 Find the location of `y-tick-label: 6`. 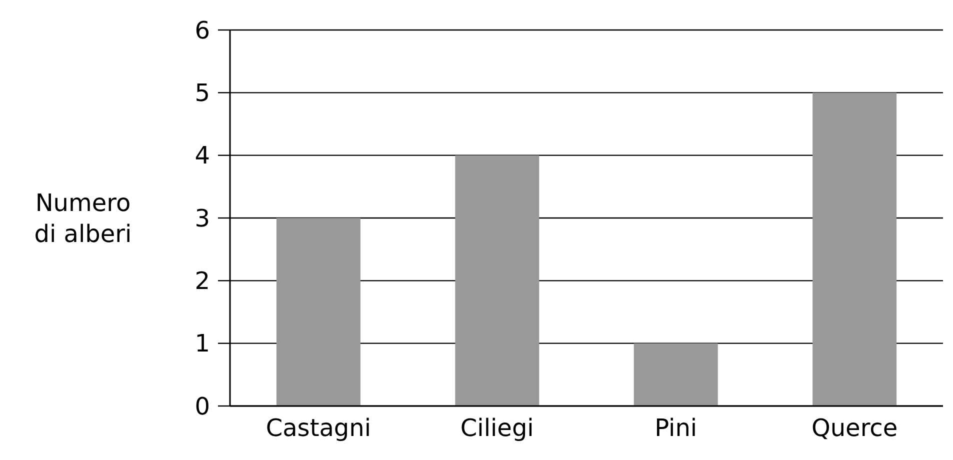

y-tick-label: 6 is located at coordinates (202, 30).